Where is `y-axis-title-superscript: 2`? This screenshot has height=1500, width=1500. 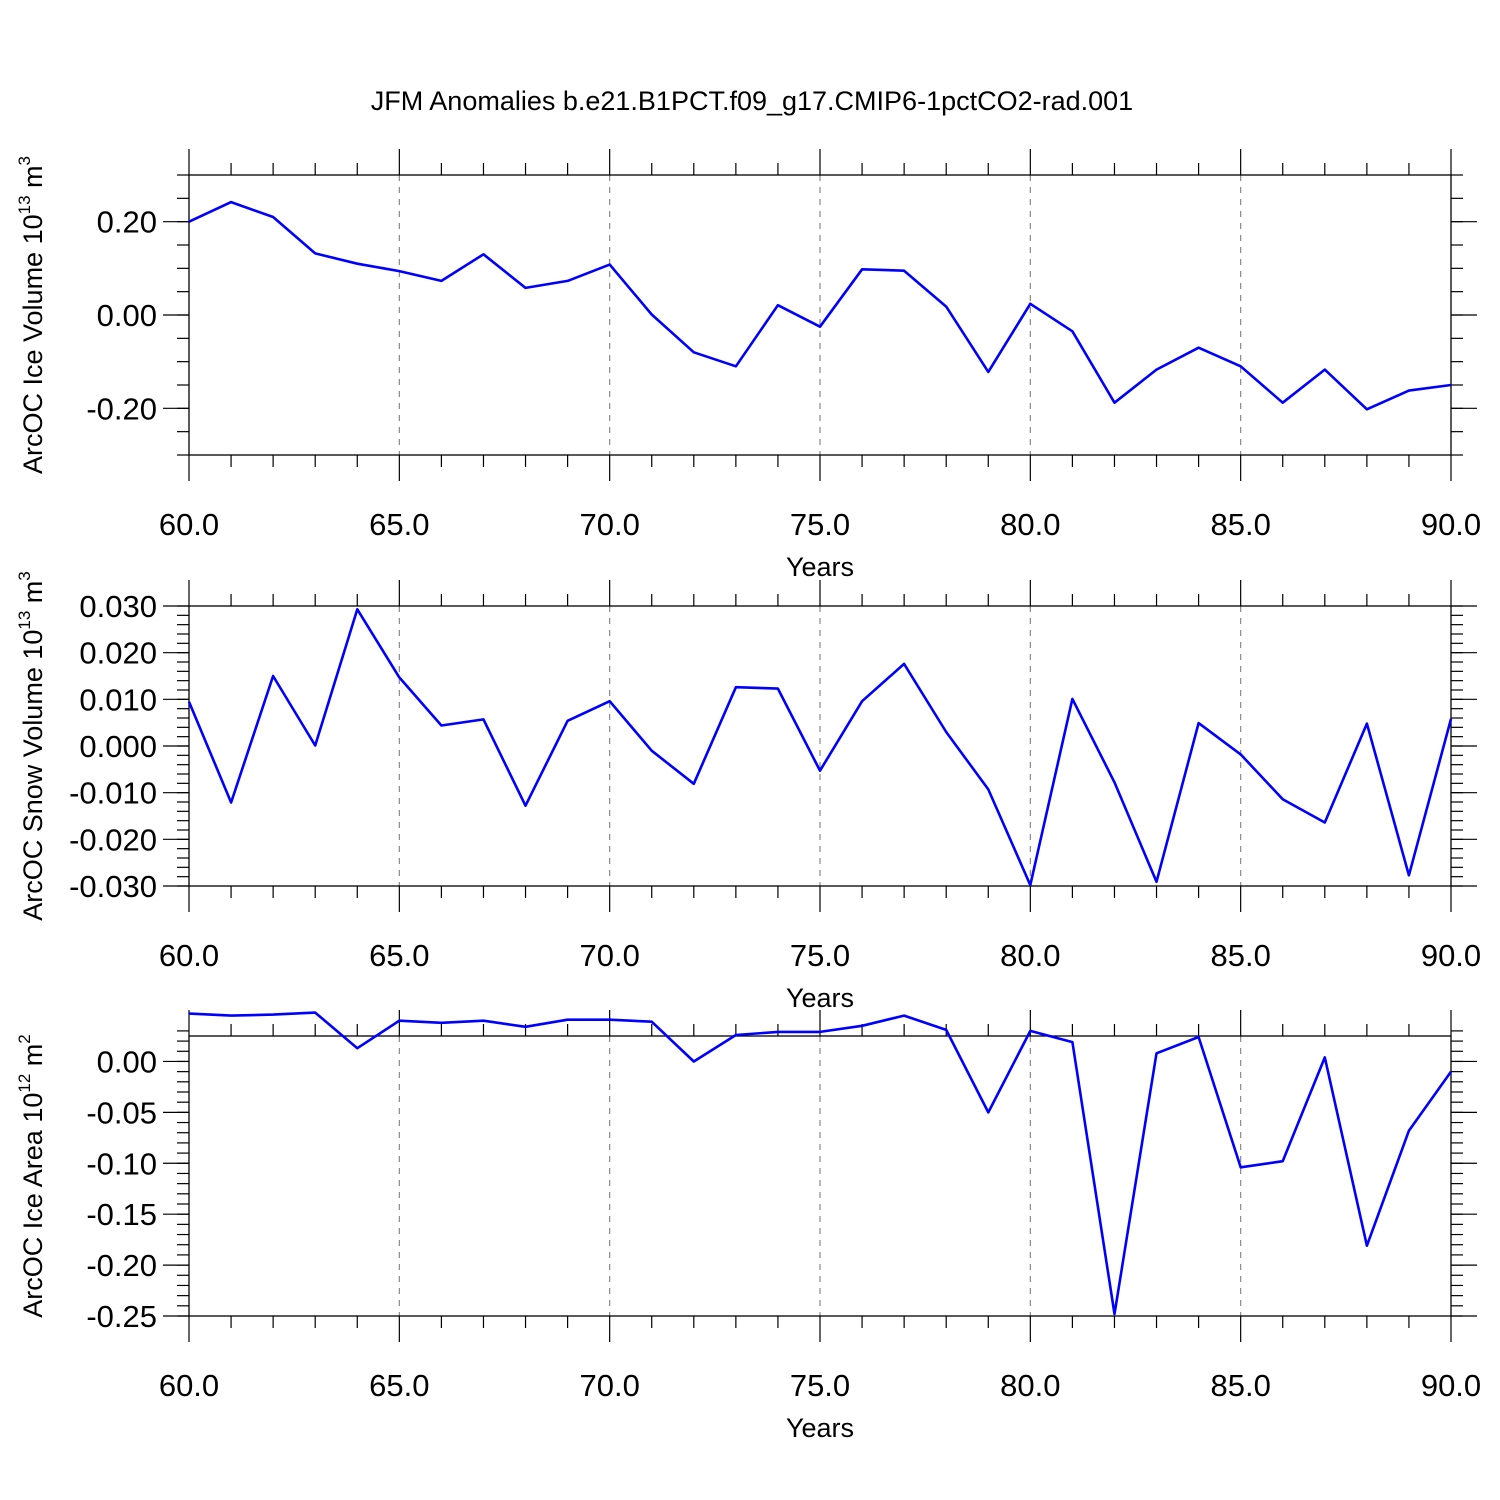 y-axis-title-superscript: 2 is located at coordinates (24, 1038).